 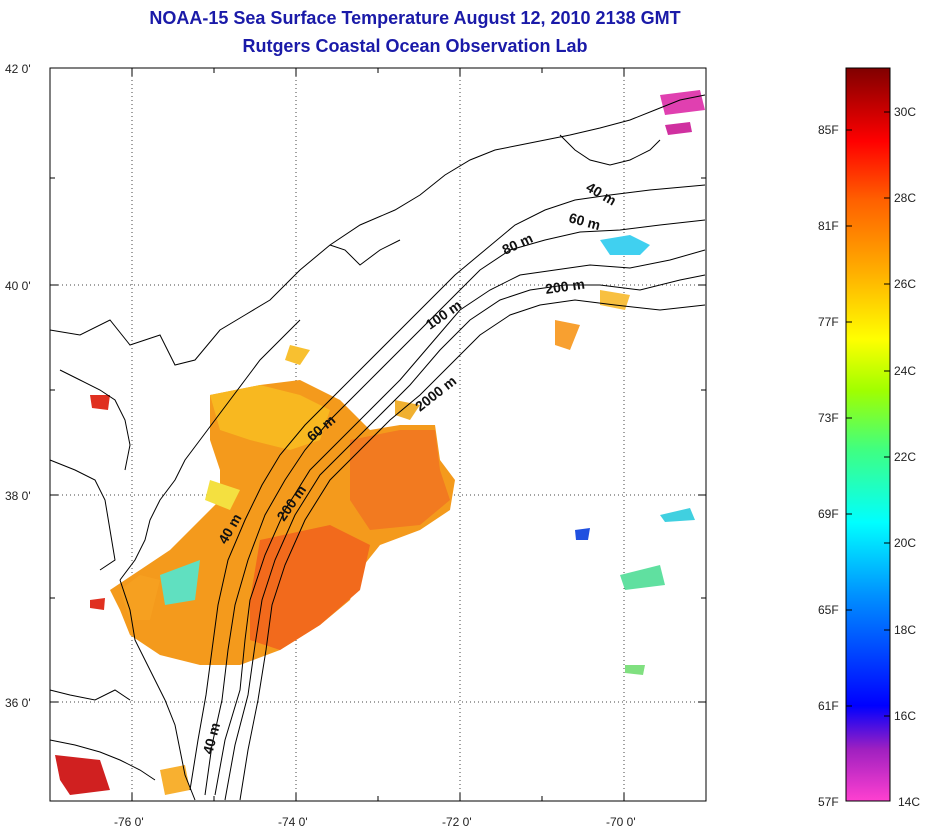 What do you see at coordinates (18, 496) in the screenshot?
I see `lat-label: 38 0'` at bounding box center [18, 496].